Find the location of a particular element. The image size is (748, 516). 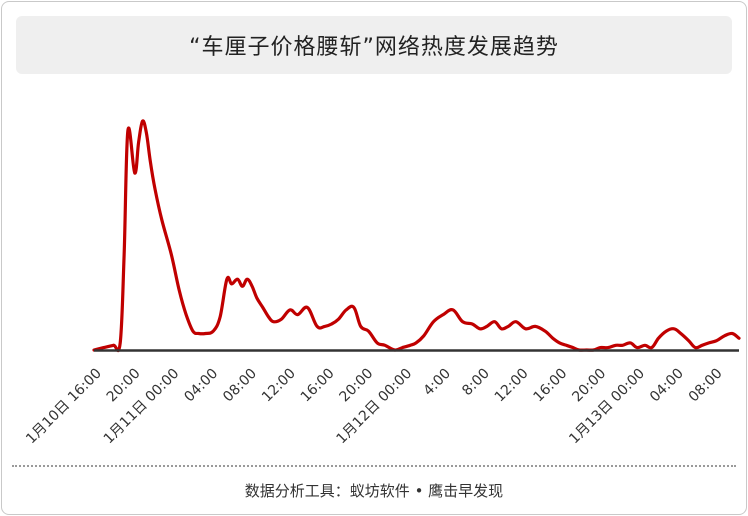

x-tick-label: 8:00 is located at coordinates (476, 383).